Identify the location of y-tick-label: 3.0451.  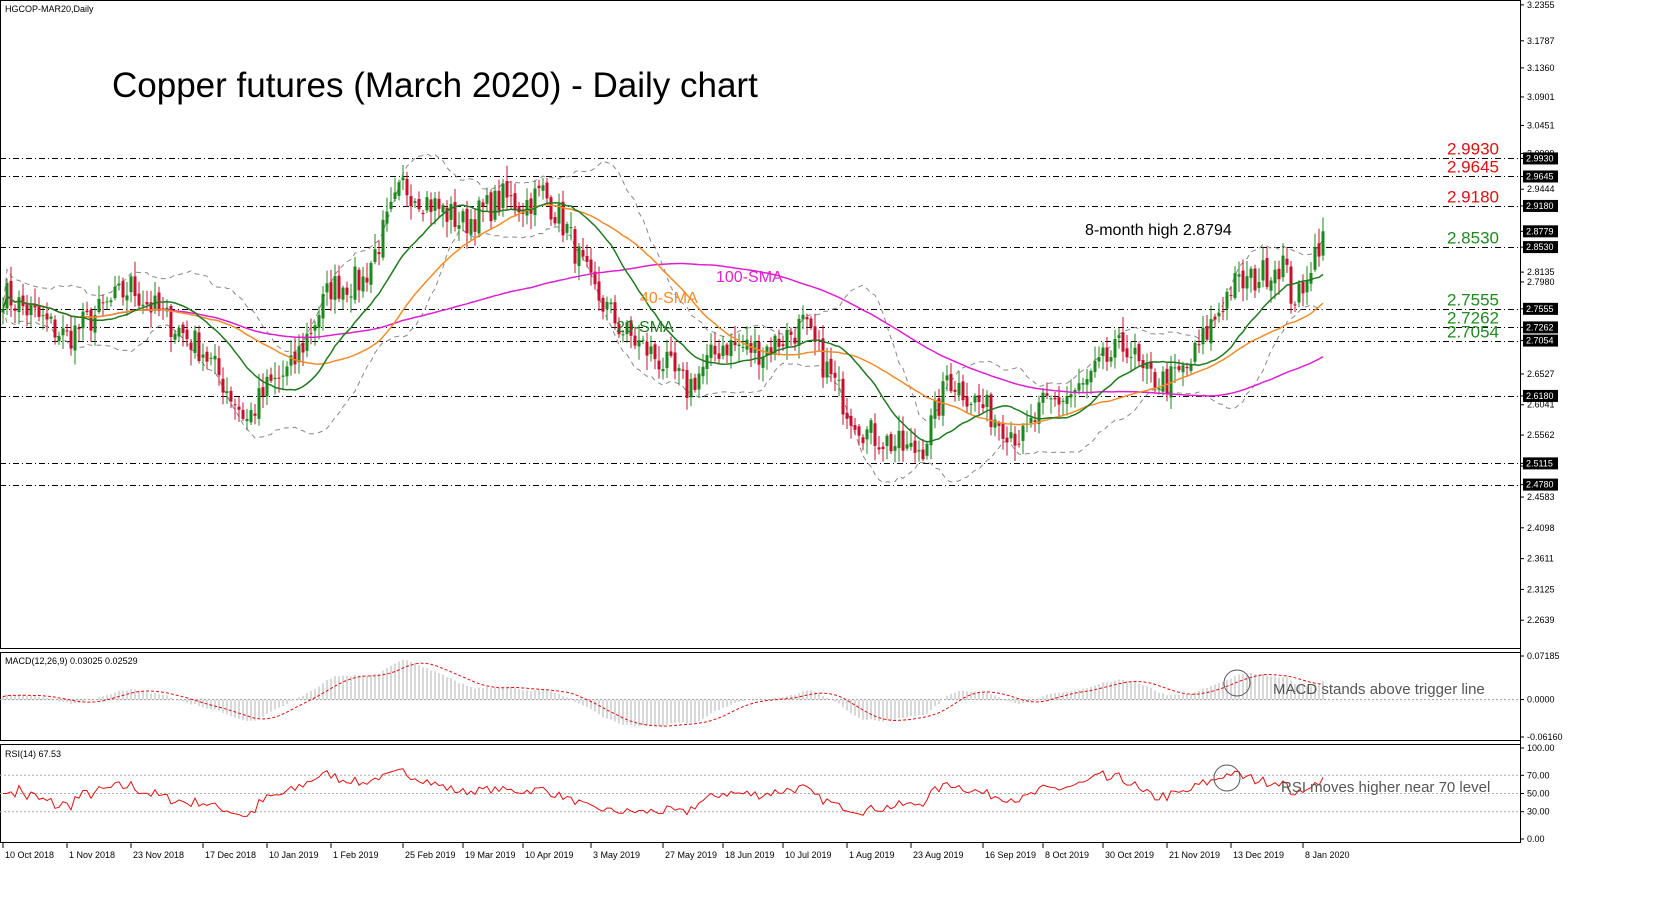
(1541, 125).